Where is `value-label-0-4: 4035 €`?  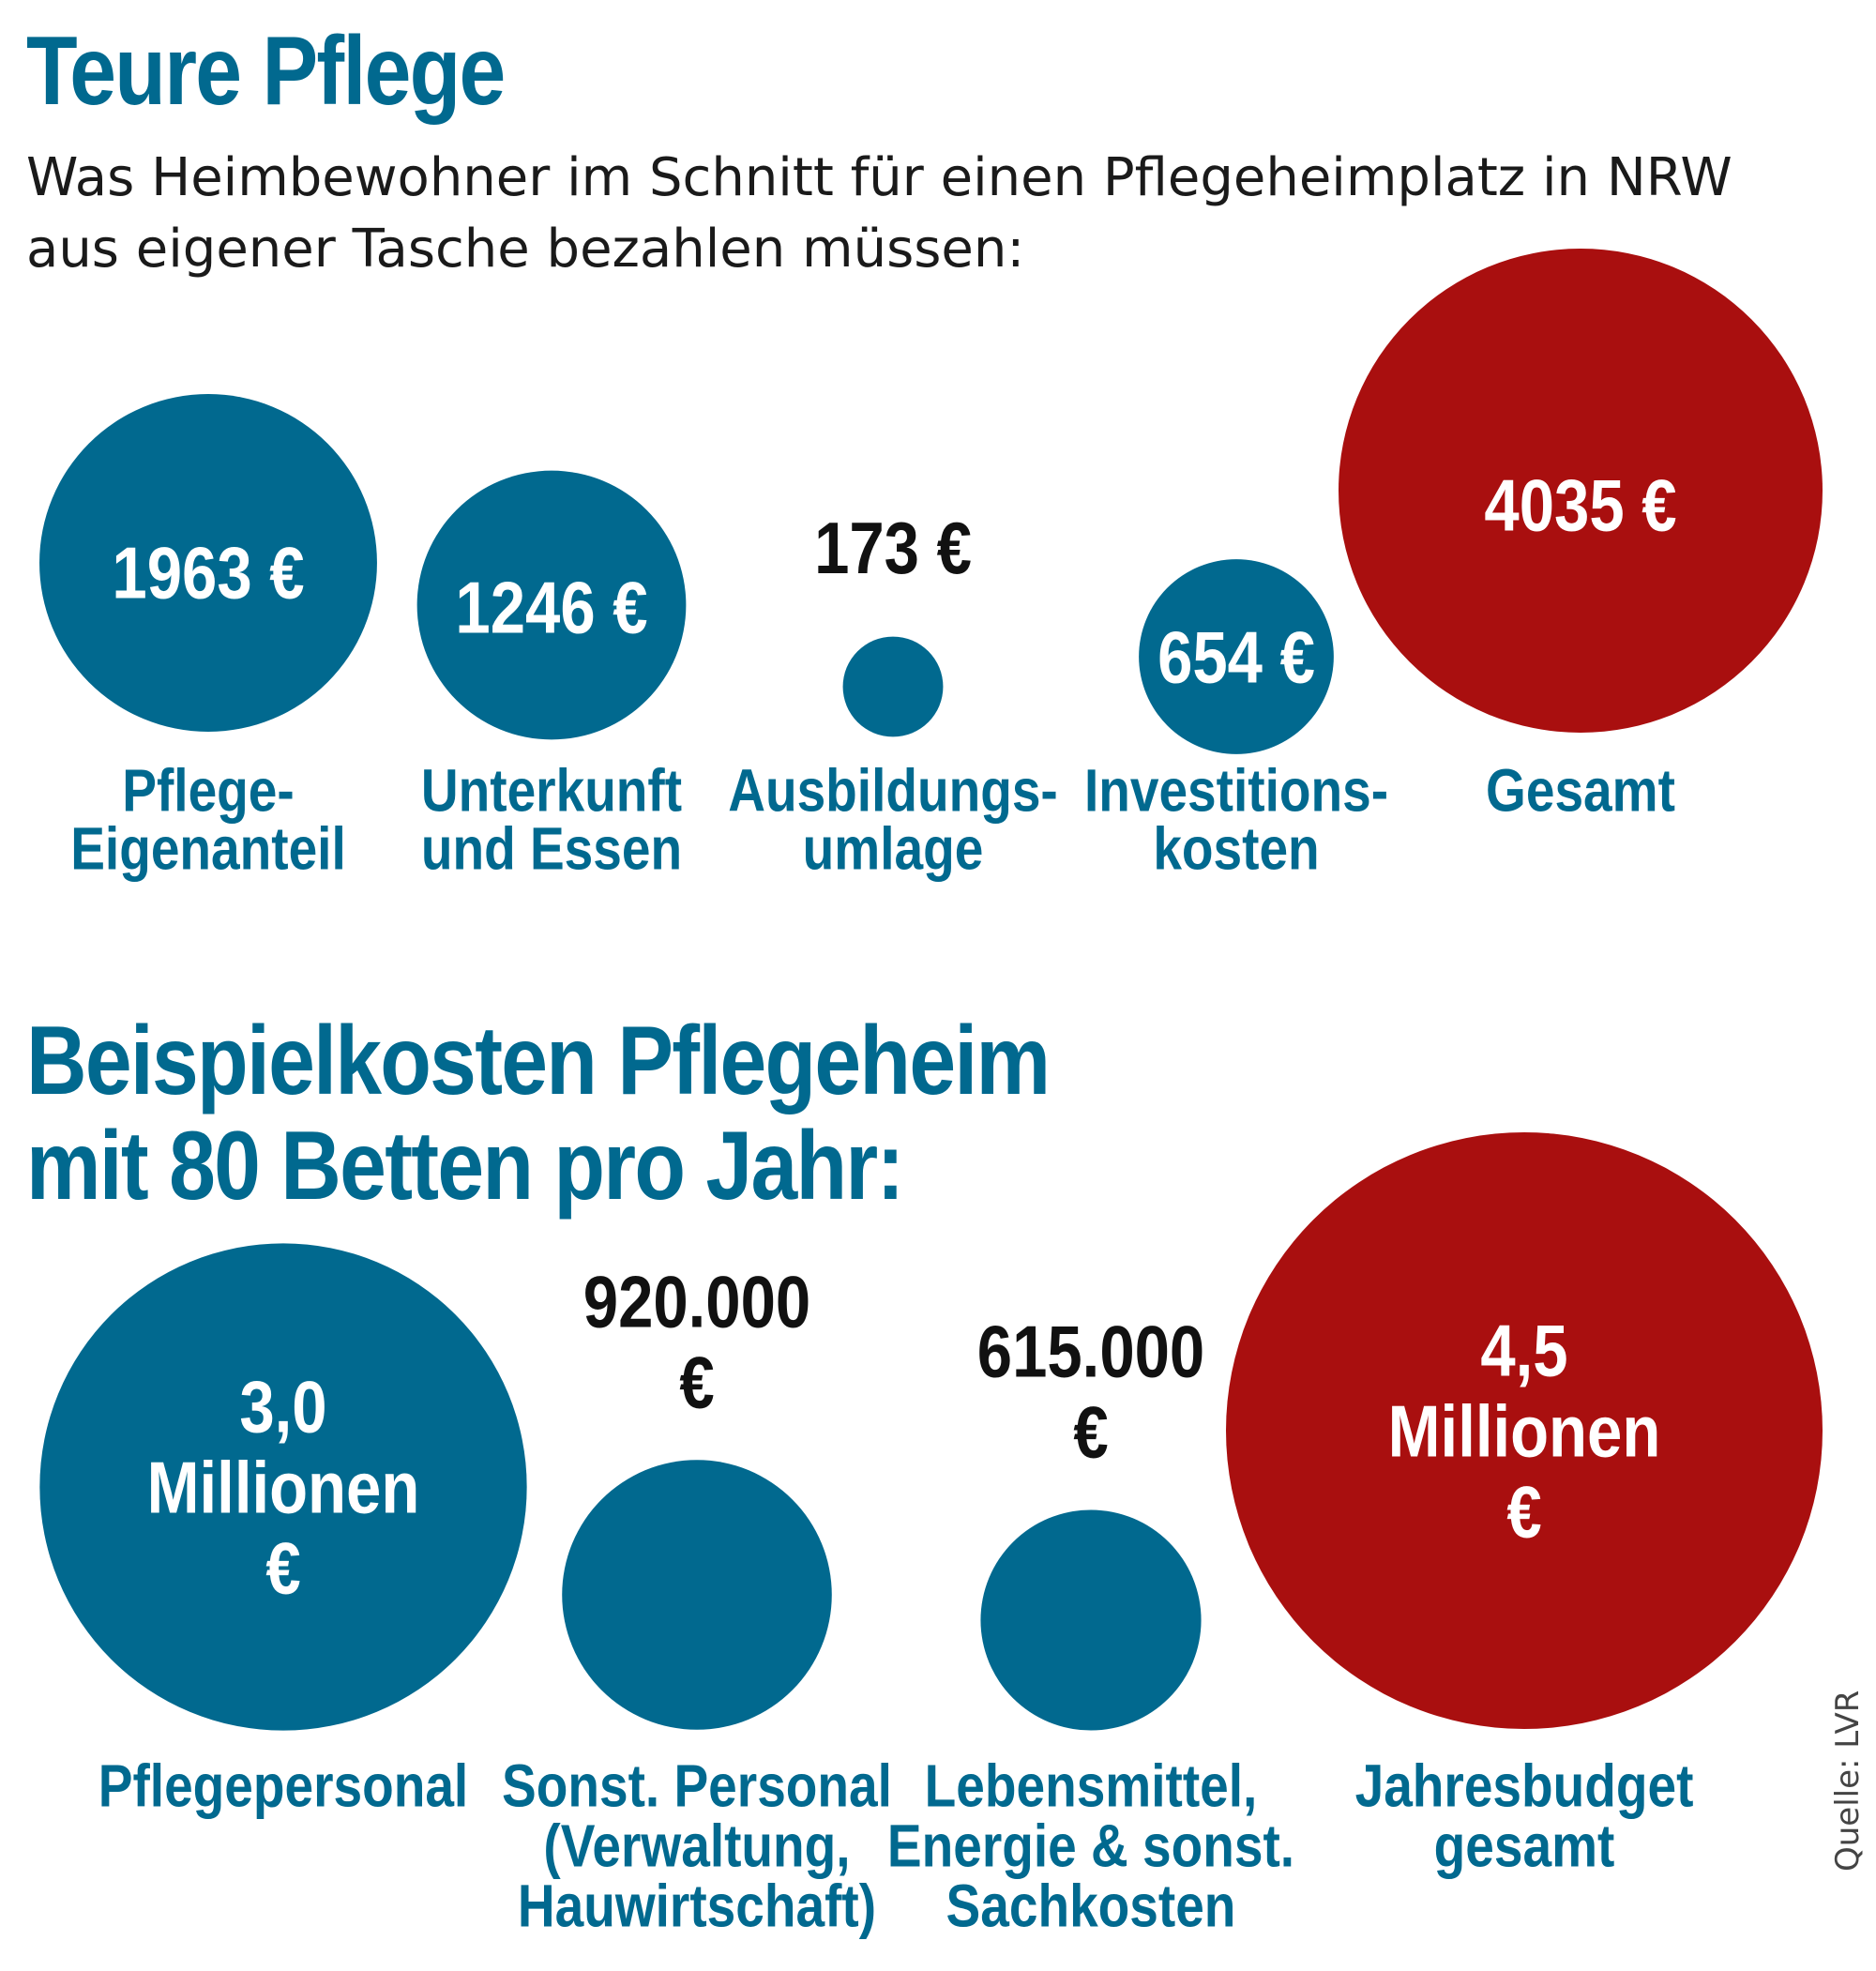
value-label-0-4: 4035 € is located at coordinates (1580, 506).